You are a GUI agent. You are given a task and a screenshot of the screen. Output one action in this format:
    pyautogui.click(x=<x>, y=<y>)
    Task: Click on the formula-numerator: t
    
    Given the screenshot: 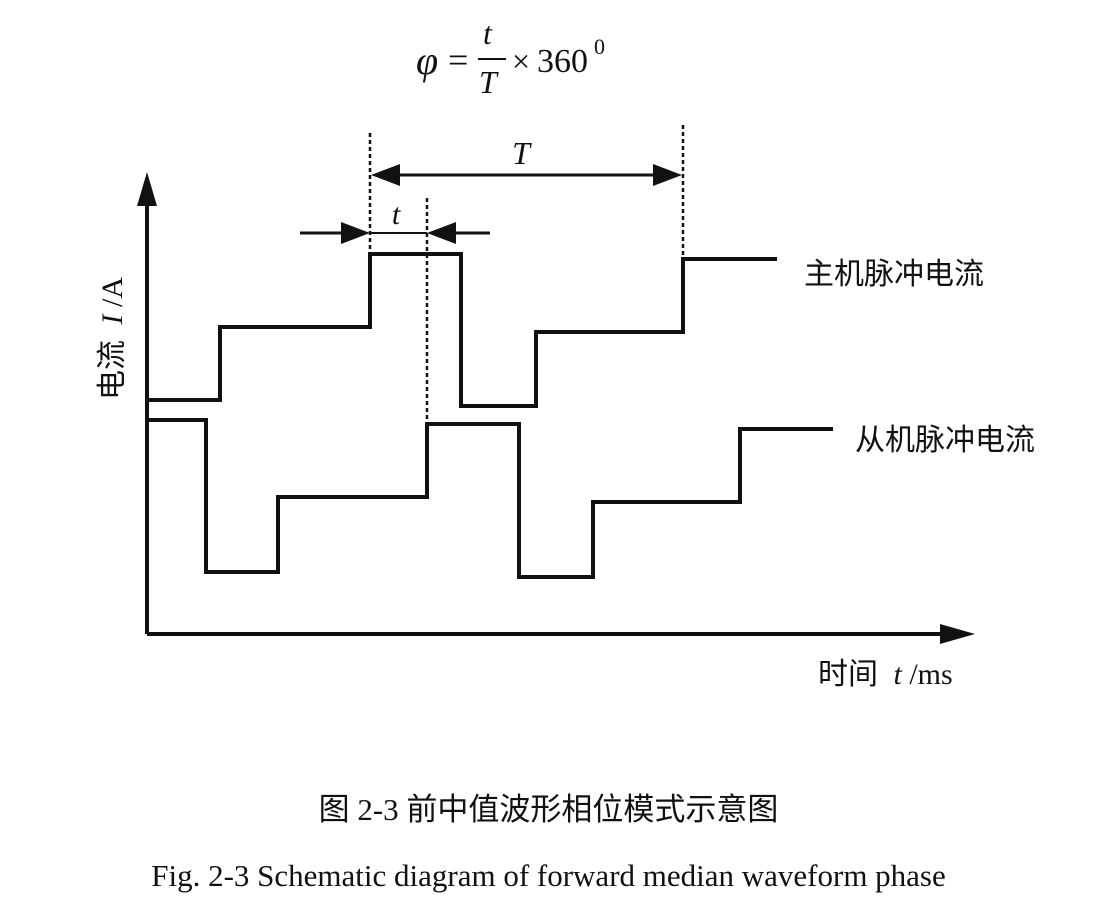 What is the action you would take?
    pyautogui.click(x=488, y=33)
    